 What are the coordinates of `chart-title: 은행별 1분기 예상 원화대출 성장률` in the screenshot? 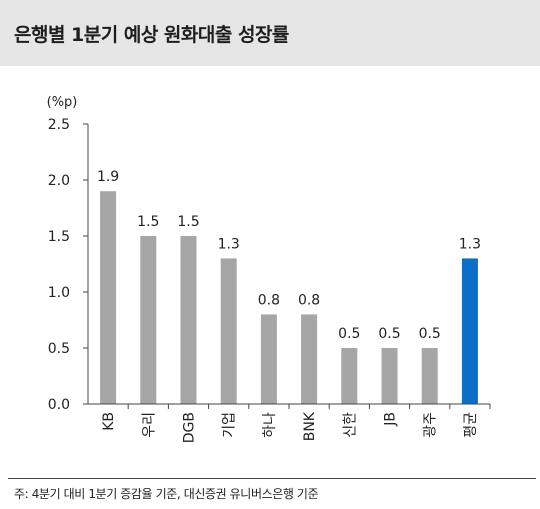 It's located at (151, 35).